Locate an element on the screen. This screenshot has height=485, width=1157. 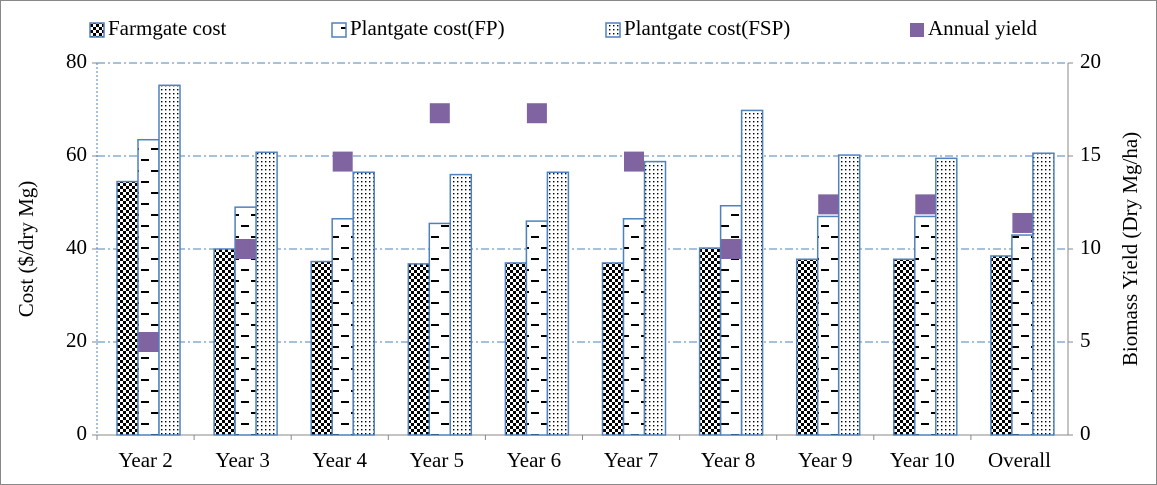
x-tick-label: Year 10 is located at coordinates (922, 460).